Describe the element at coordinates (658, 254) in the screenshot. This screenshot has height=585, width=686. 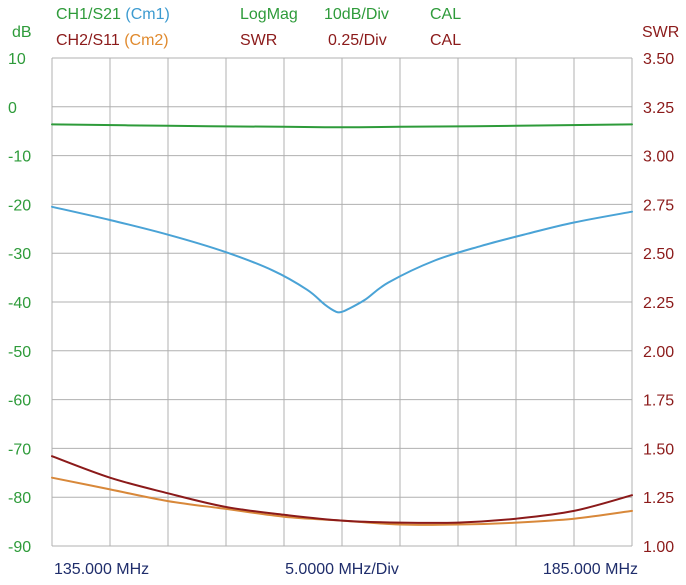
I see `right-tick-label: 2.50` at that location.